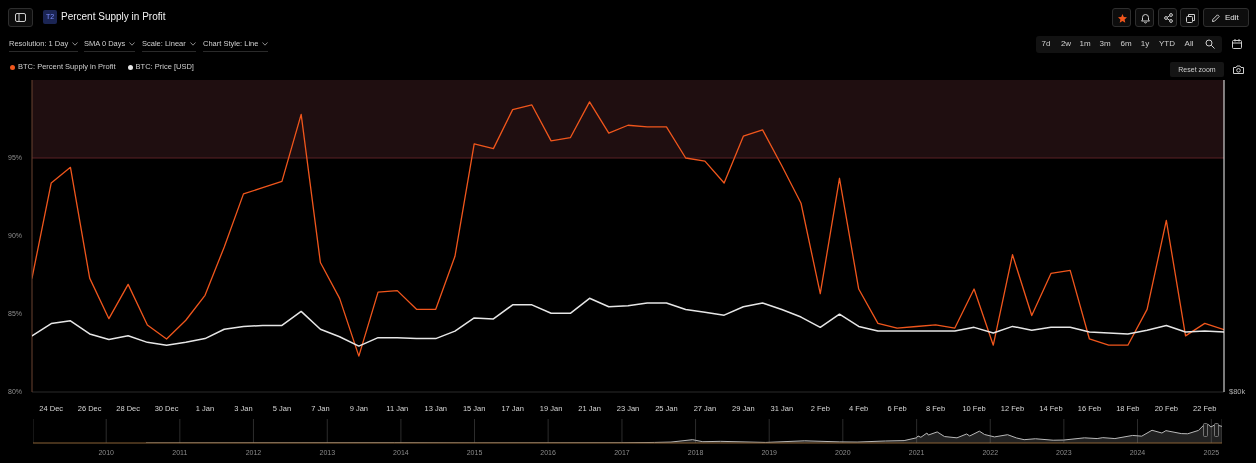  Describe the element at coordinates (1232, 17) in the screenshot. I see `text: Edit` at that location.